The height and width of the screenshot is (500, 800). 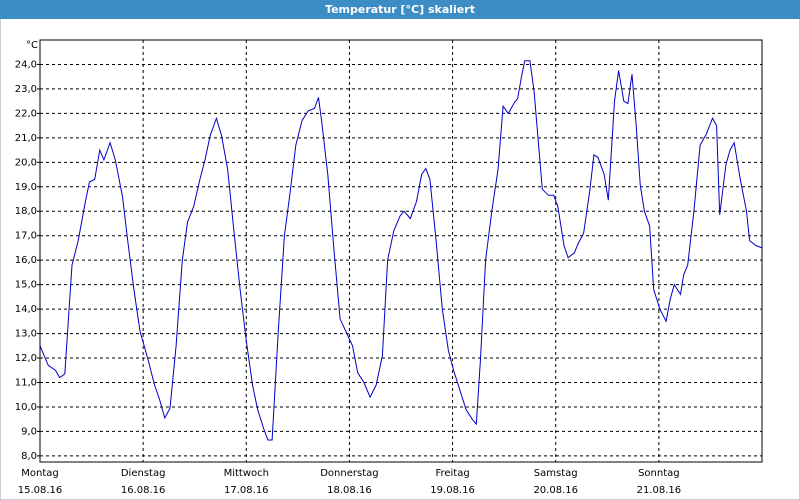 What do you see at coordinates (26, 285) in the screenshot?
I see `y-tick-label: 15,0` at bounding box center [26, 285].